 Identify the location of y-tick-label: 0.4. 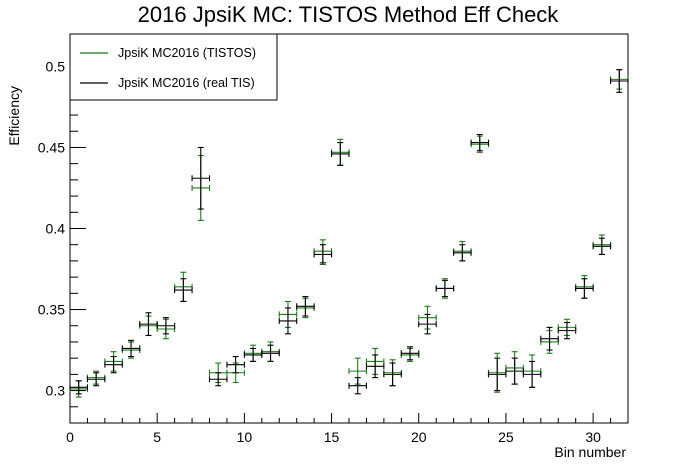
(56, 229).